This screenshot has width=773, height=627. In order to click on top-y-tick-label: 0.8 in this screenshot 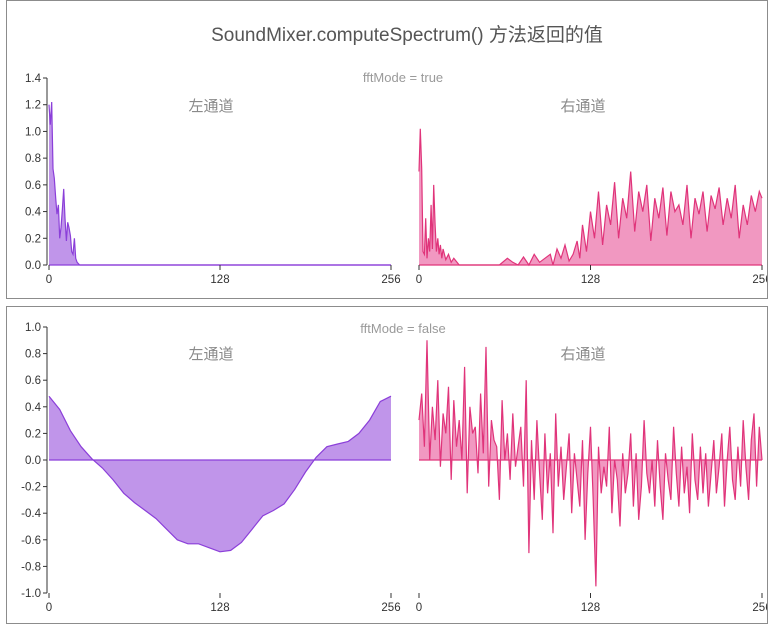, I will do `click(33, 159)`.